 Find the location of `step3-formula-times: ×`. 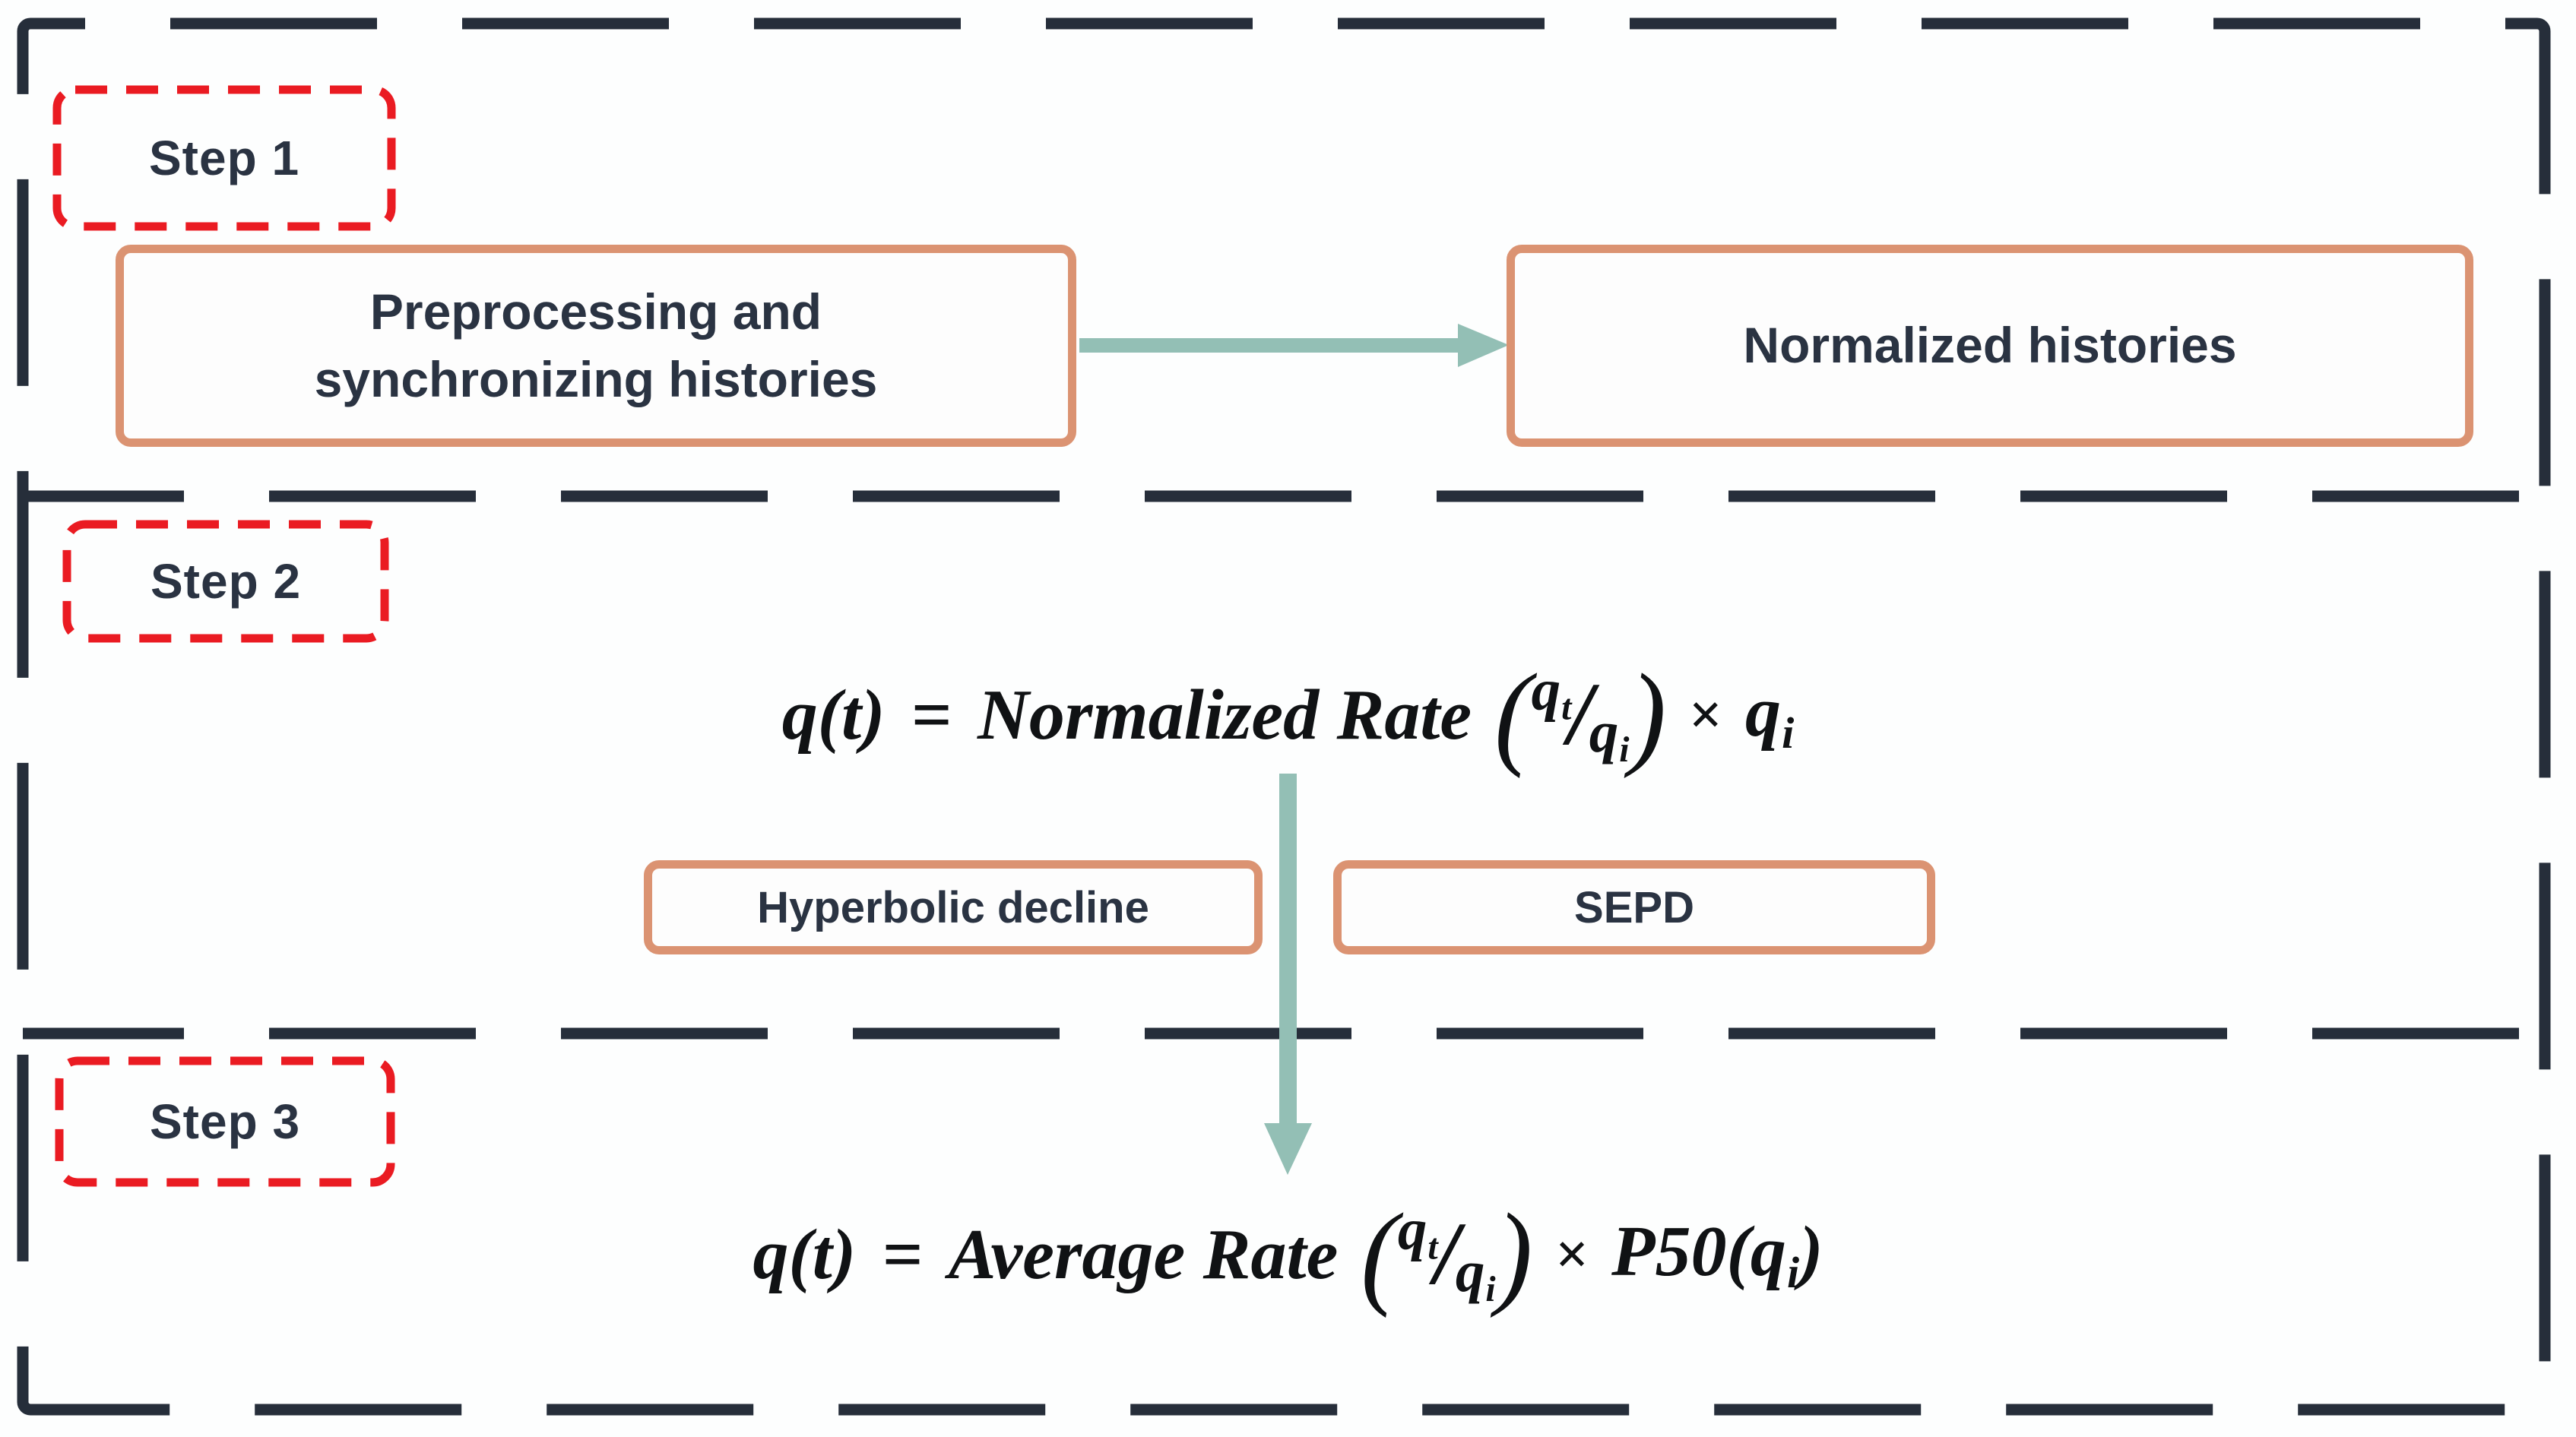

step3-formula-times: × is located at coordinates (1572, 1254).